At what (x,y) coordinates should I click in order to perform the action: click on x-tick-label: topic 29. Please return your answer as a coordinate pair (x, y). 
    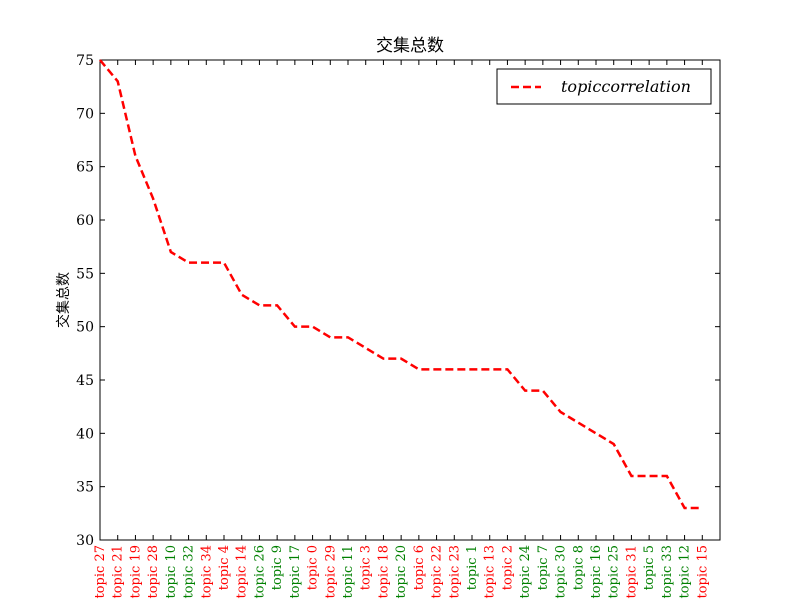
    Looking at the image, I should click on (330, 572).